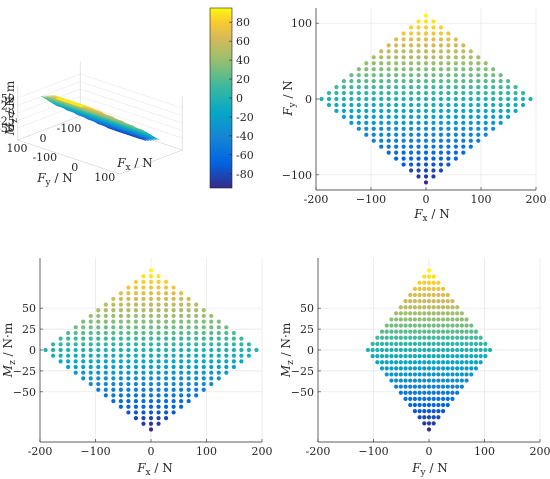 This screenshot has width=550, height=479. What do you see at coordinates (131, 106) in the screenshot?
I see `surface-grid-z` at bounding box center [131, 106].